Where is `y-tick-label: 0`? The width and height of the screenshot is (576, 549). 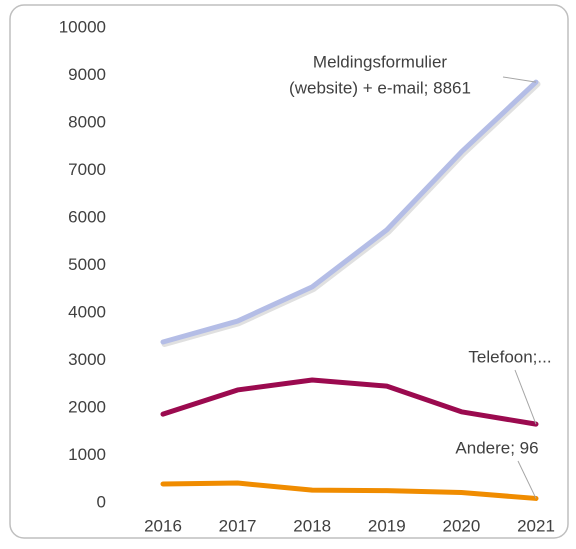
y-tick-label: 0 is located at coordinates (101, 501).